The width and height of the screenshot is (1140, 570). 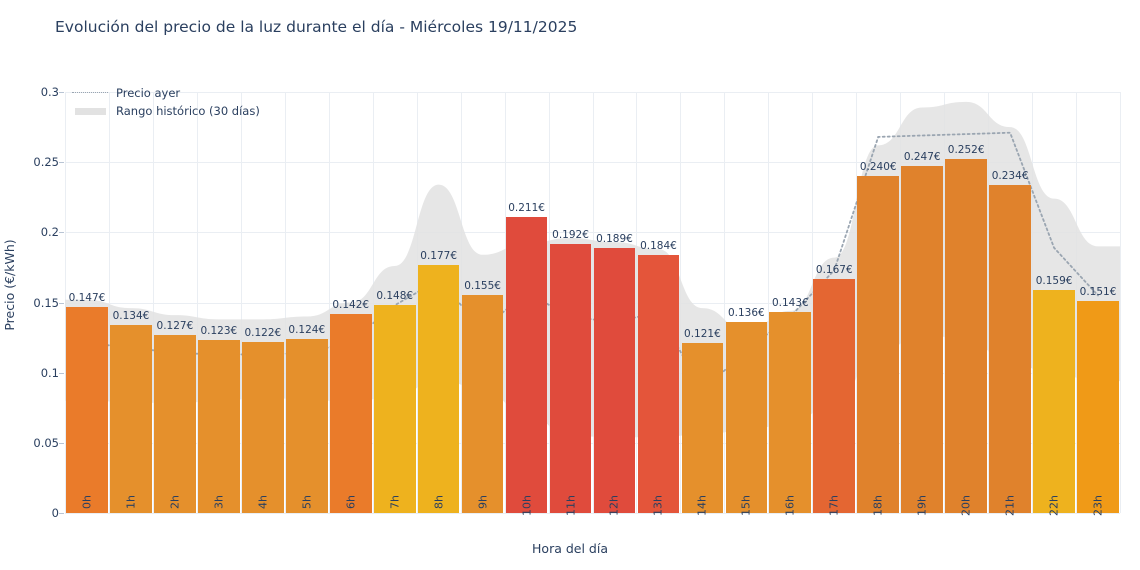 I want to click on bar-value-label: 0.155€, so click(x=482, y=286).